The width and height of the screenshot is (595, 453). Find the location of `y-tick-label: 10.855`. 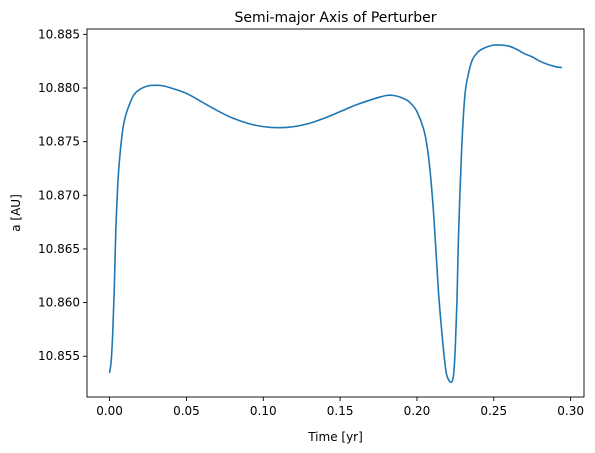

y-tick-label: 10.855 is located at coordinates (59, 356).